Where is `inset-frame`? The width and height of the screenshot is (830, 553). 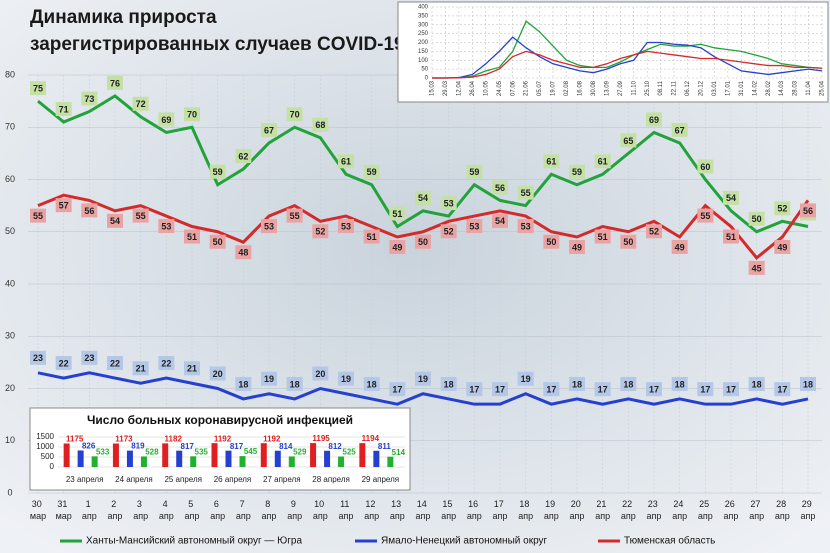
inset-frame is located at coordinates (220, 449).